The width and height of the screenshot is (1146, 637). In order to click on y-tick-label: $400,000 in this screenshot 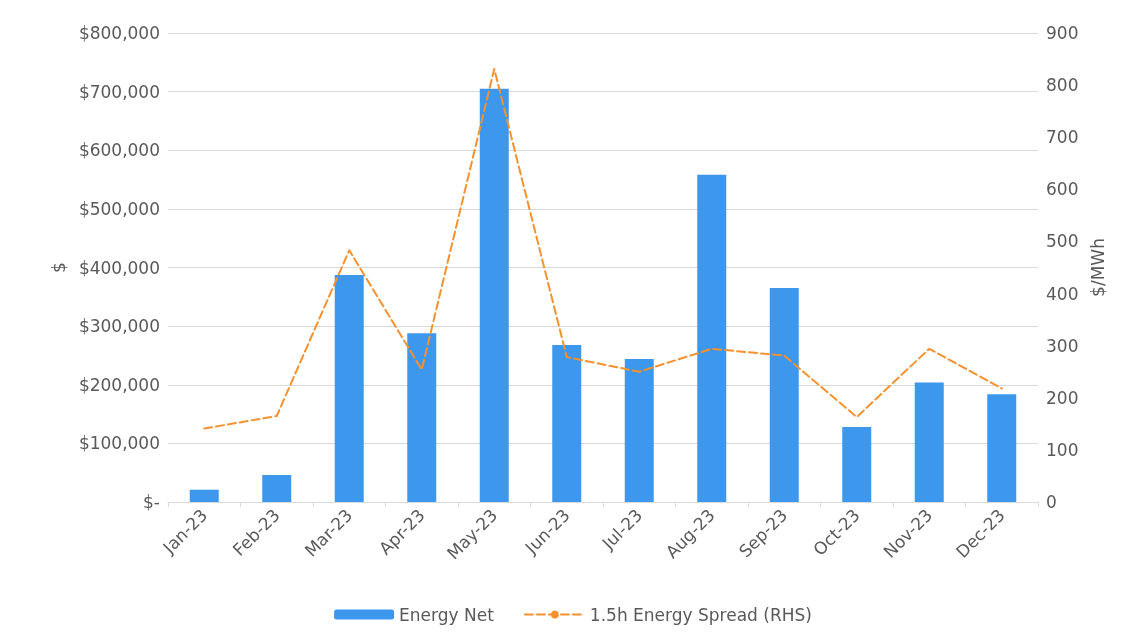, I will do `click(119, 267)`.